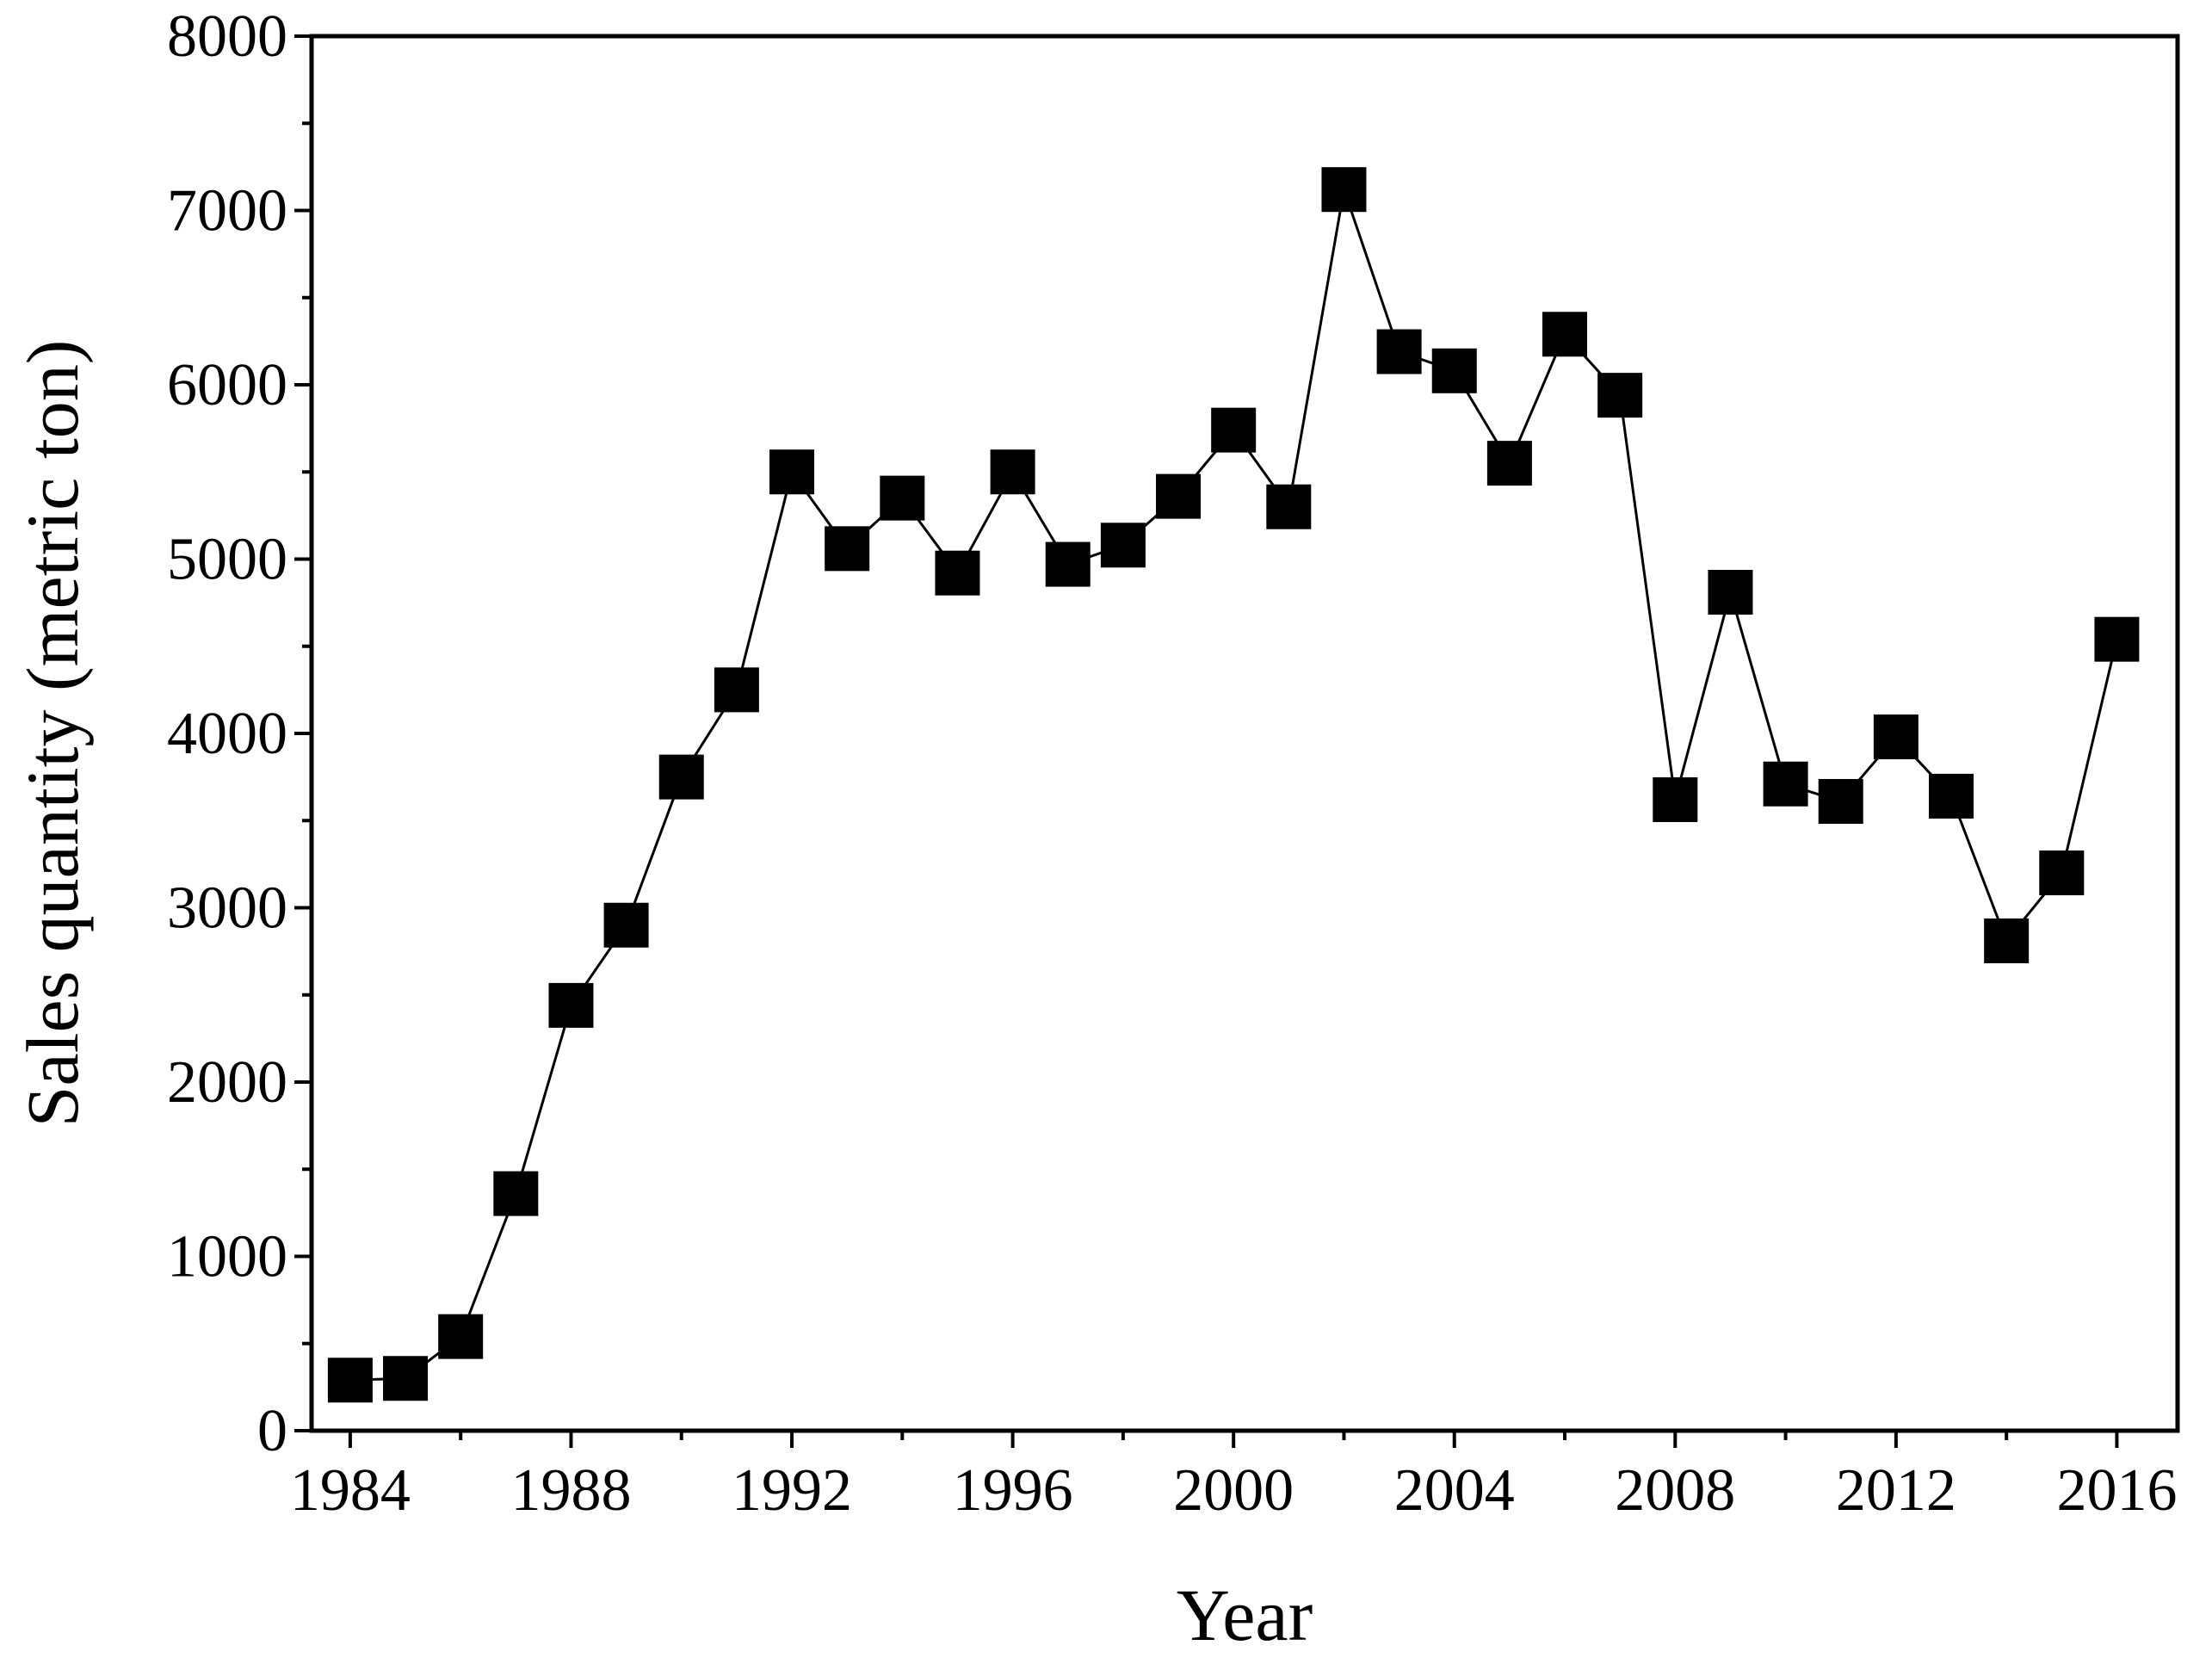 The width and height of the screenshot is (2212, 1670). I want to click on x-tick-label: 2000, so click(1233, 1491).